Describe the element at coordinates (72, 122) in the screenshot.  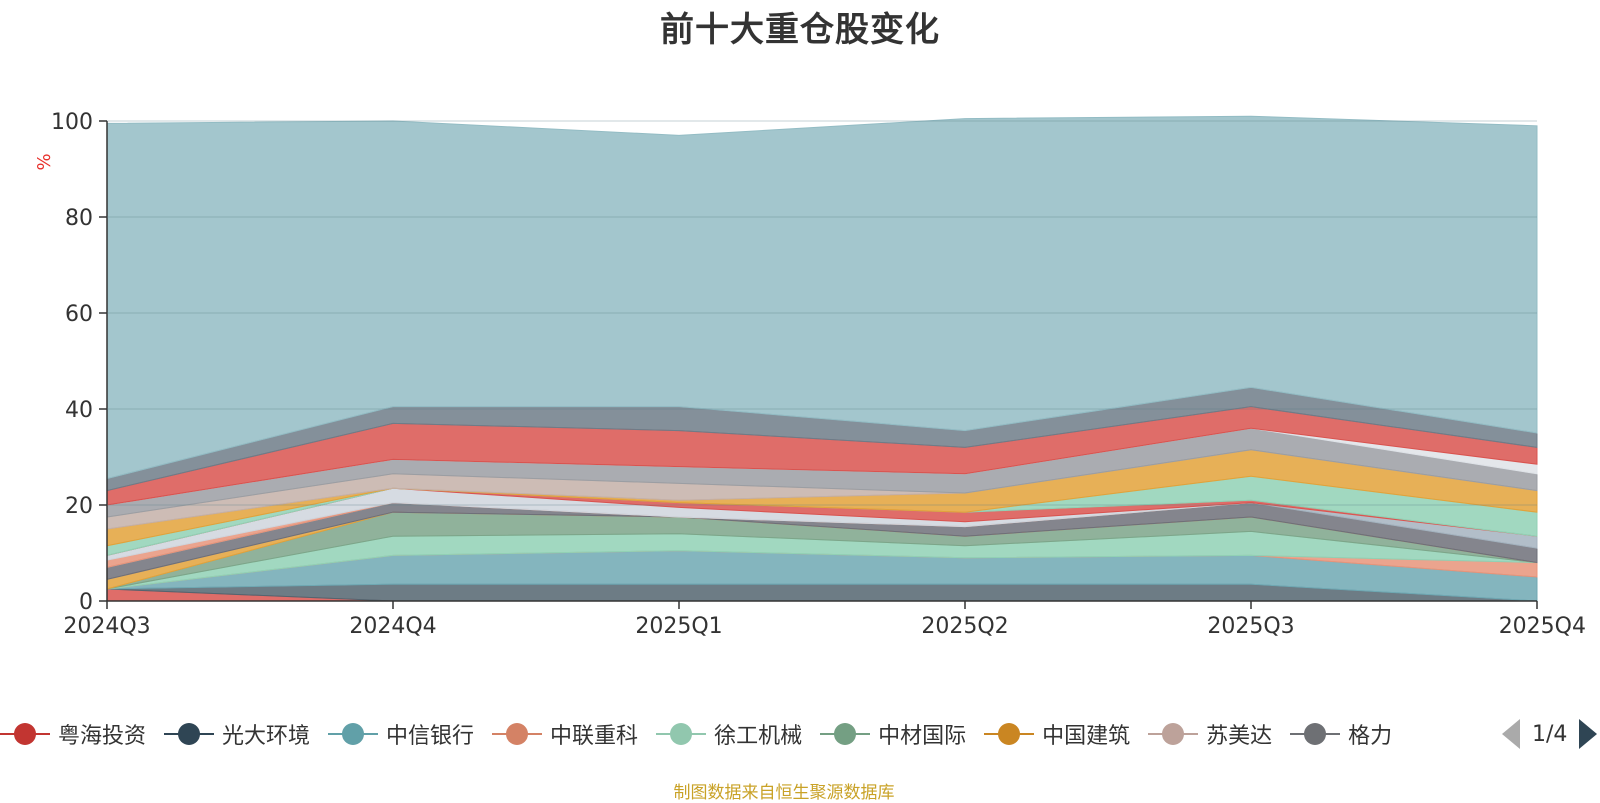
I see `y-tick-label-5: 100` at that location.